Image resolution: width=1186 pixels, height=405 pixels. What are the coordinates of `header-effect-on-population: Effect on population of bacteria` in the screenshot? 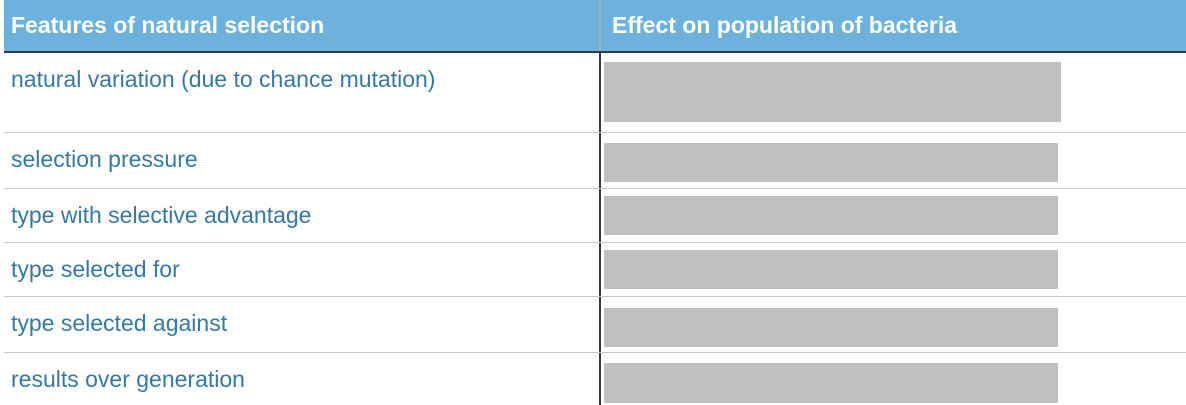 It's located at (785, 25).